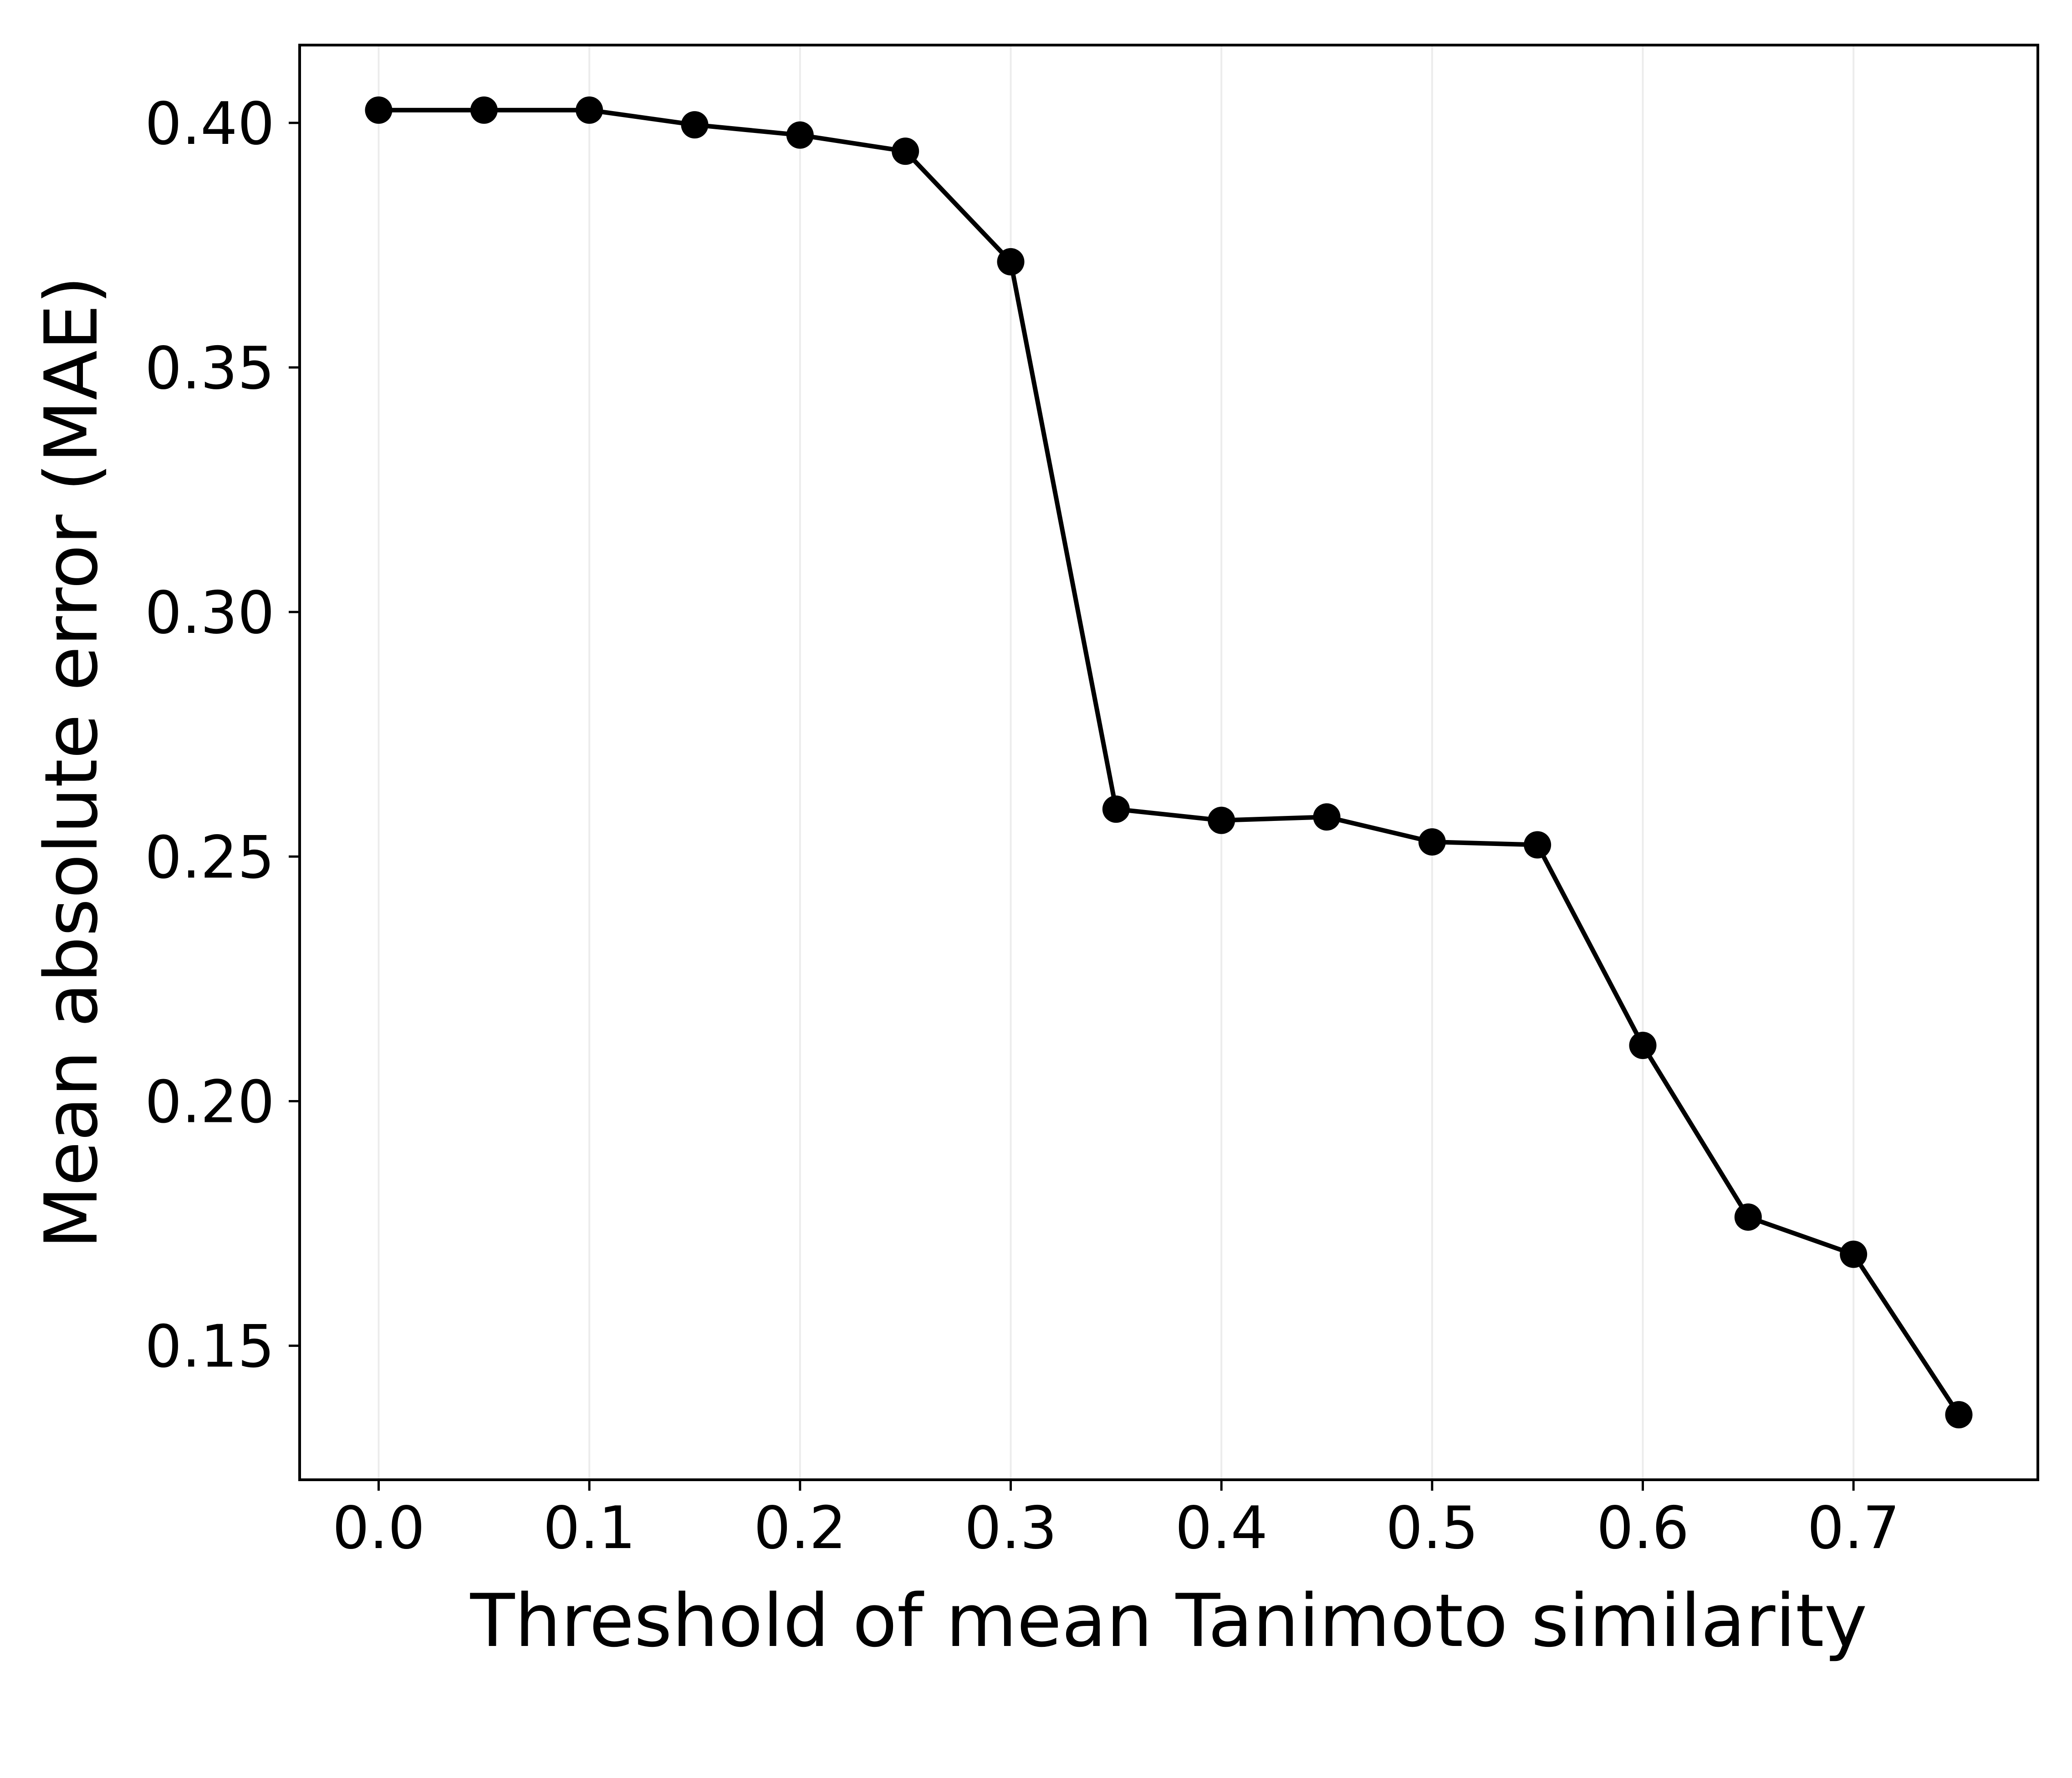 The image size is (2072, 1778). What do you see at coordinates (1169, 1620) in the screenshot?
I see `x-axis-label: Threshold of mean Tanimoto similarity` at bounding box center [1169, 1620].